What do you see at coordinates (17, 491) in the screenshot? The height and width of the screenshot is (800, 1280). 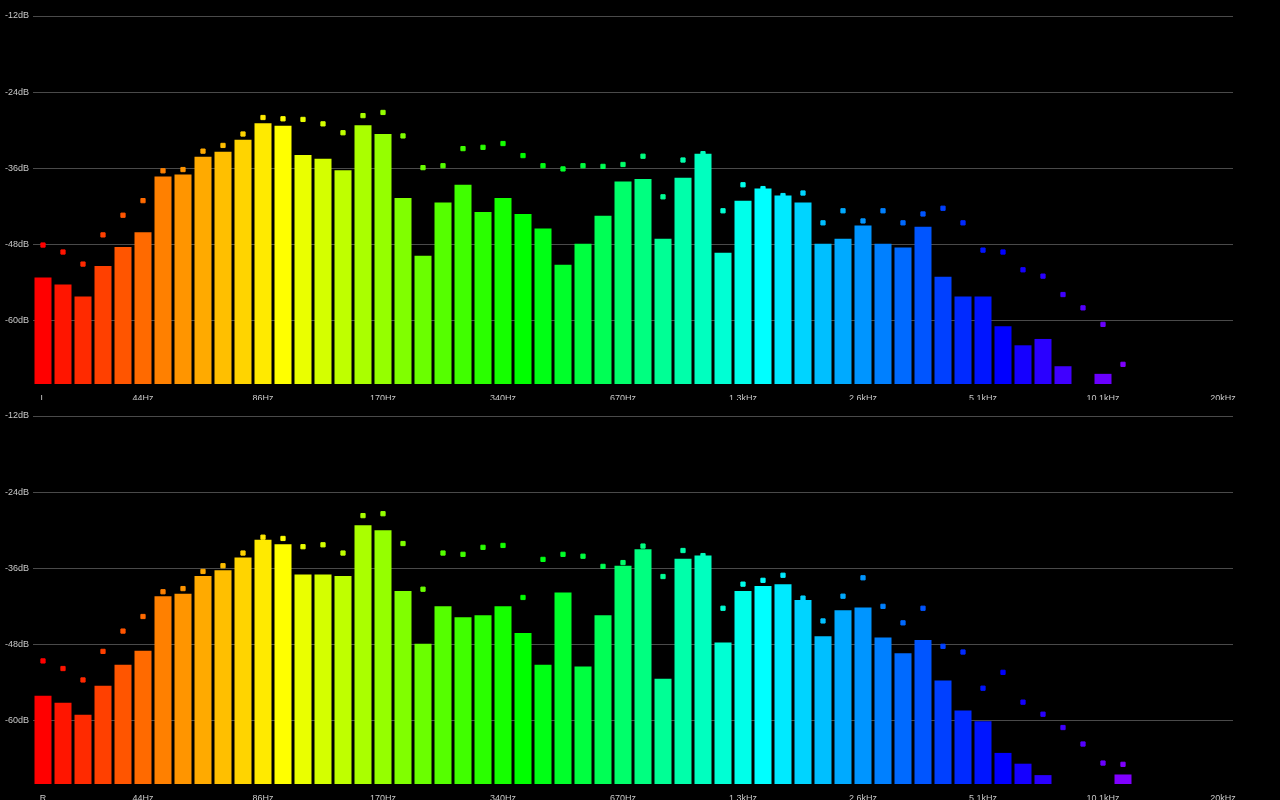 I see `y-tick-label: -24dB` at bounding box center [17, 491].